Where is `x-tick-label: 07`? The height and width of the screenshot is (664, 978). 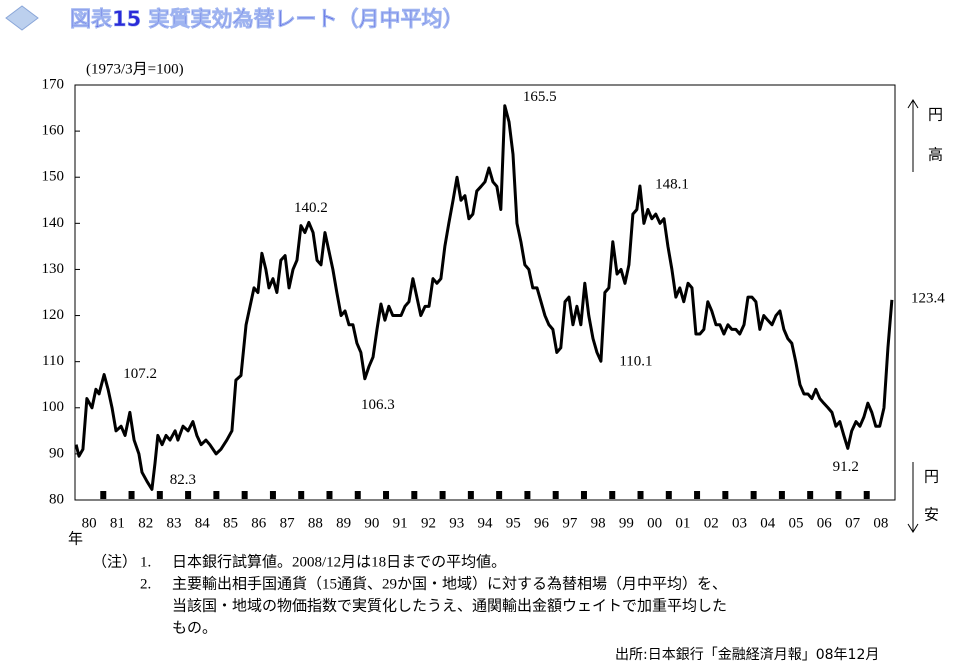
x-tick-label: 07 is located at coordinates (853, 523).